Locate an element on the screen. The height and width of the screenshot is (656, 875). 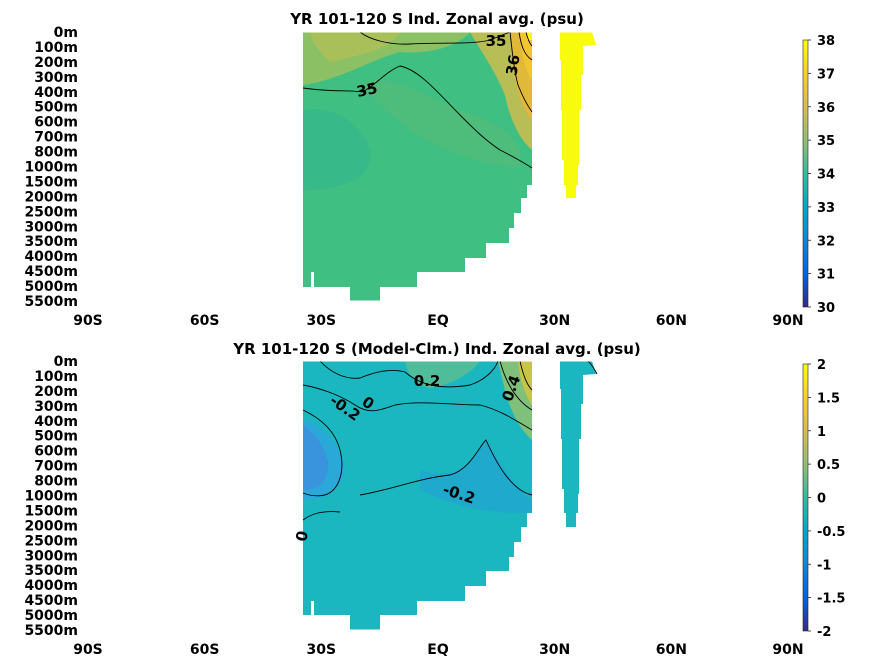
contour-lines is located at coordinates (450, 441).